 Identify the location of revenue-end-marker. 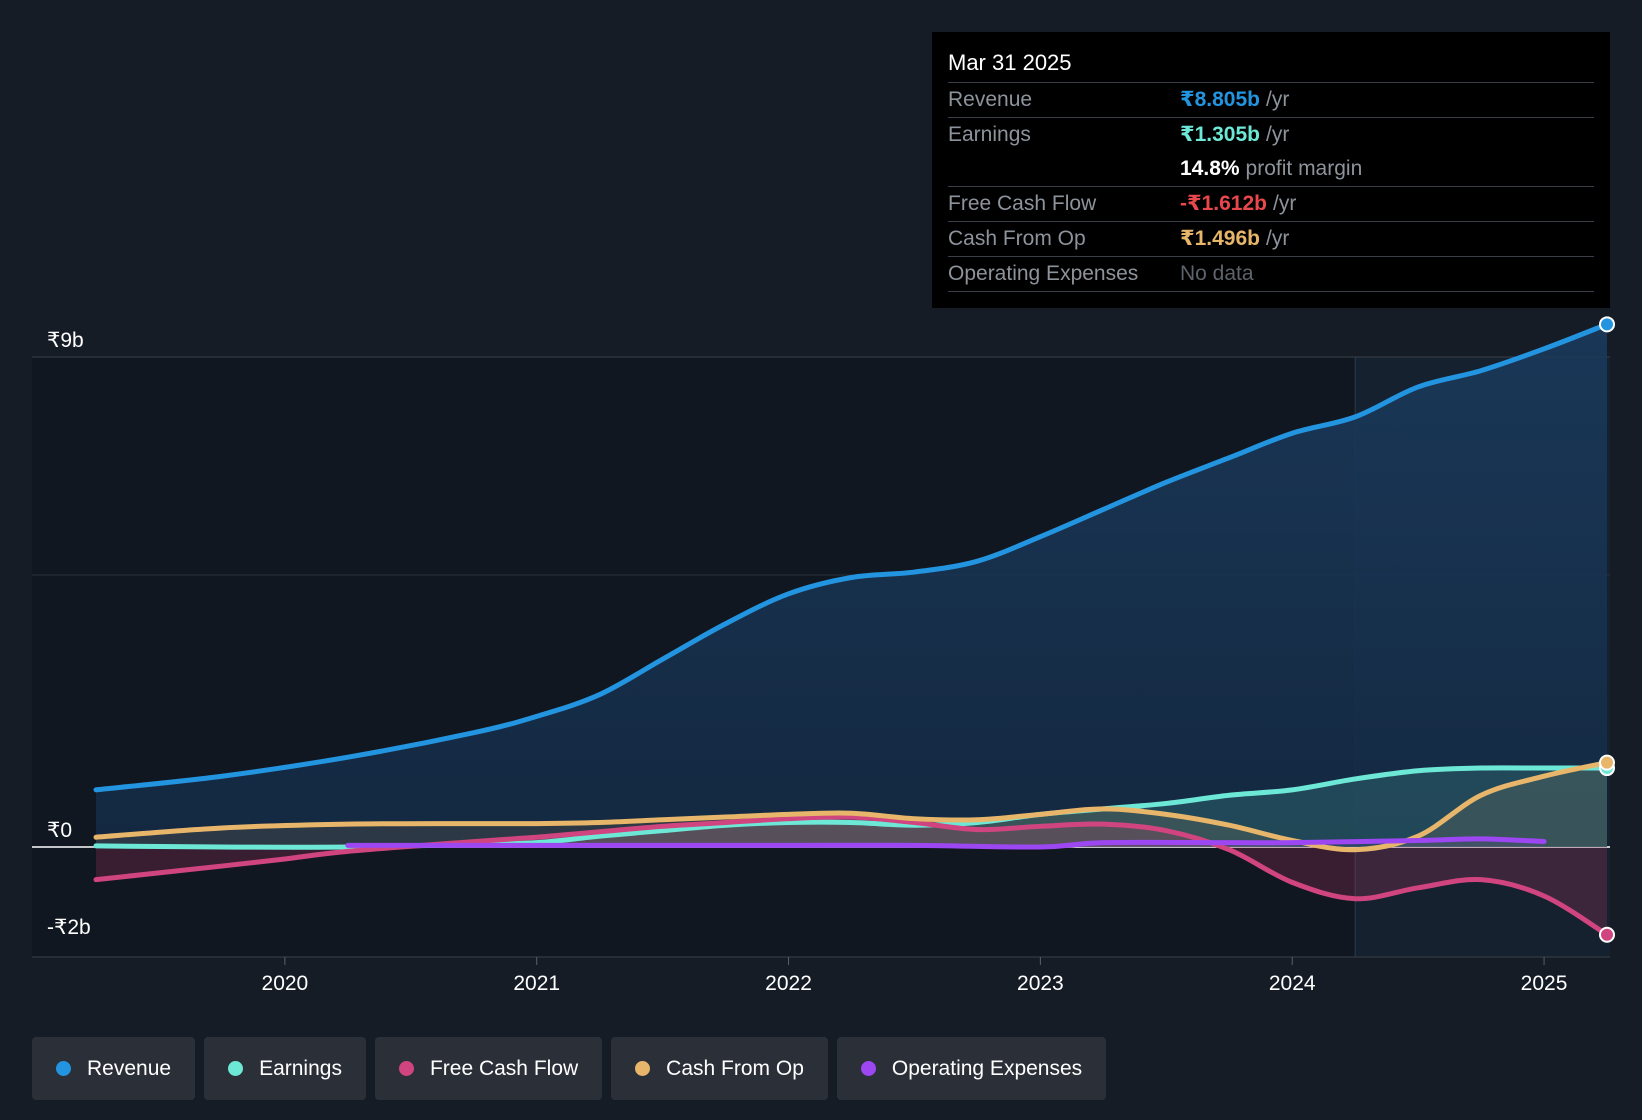
(1607, 324).